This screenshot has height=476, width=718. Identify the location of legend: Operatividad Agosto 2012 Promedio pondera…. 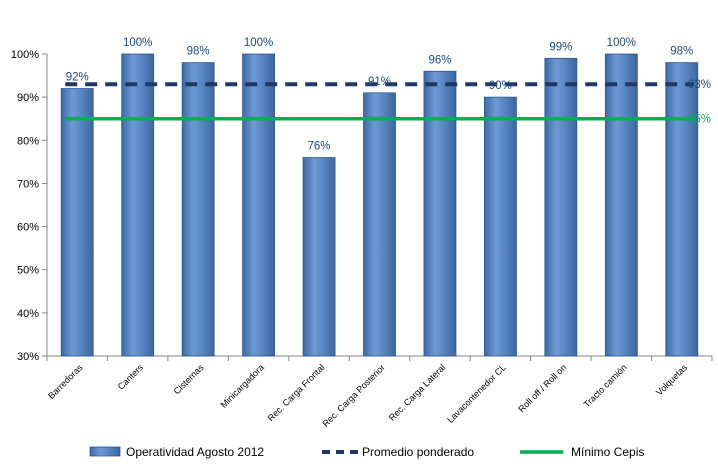
(366, 452).